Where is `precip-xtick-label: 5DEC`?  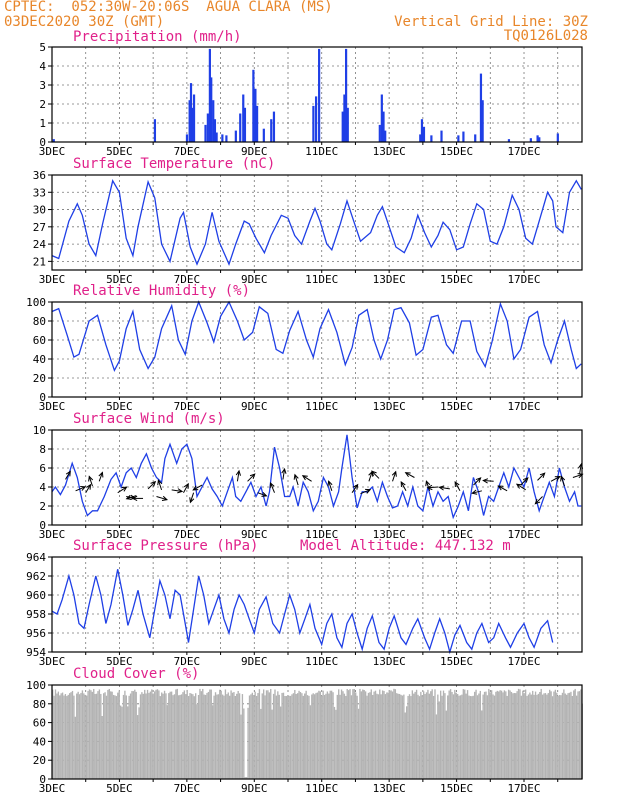 precip-xtick-label: 5DEC is located at coordinates (119, 151).